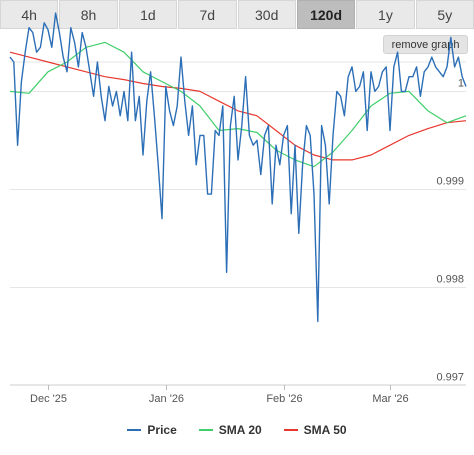  Describe the element at coordinates (162, 430) in the screenshot. I see `legend-label: Price` at that location.